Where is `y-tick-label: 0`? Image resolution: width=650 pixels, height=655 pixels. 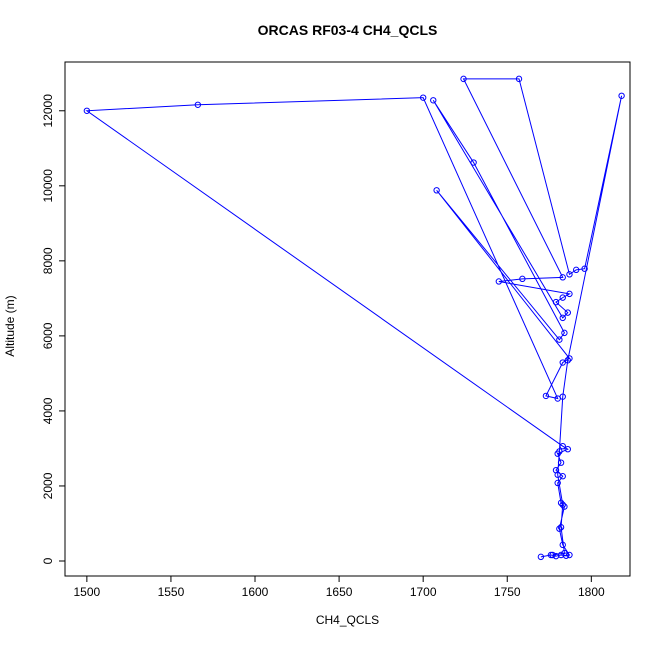
y-tick-label: 0 is located at coordinates (48, 560).